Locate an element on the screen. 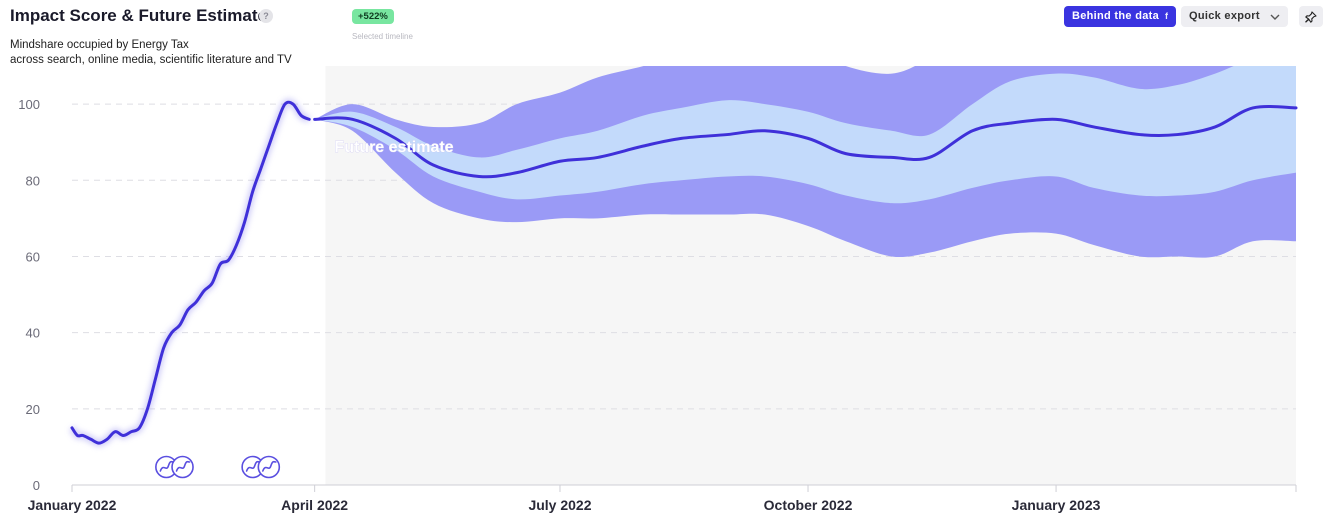  help-icon: ? is located at coordinates (266, 16).